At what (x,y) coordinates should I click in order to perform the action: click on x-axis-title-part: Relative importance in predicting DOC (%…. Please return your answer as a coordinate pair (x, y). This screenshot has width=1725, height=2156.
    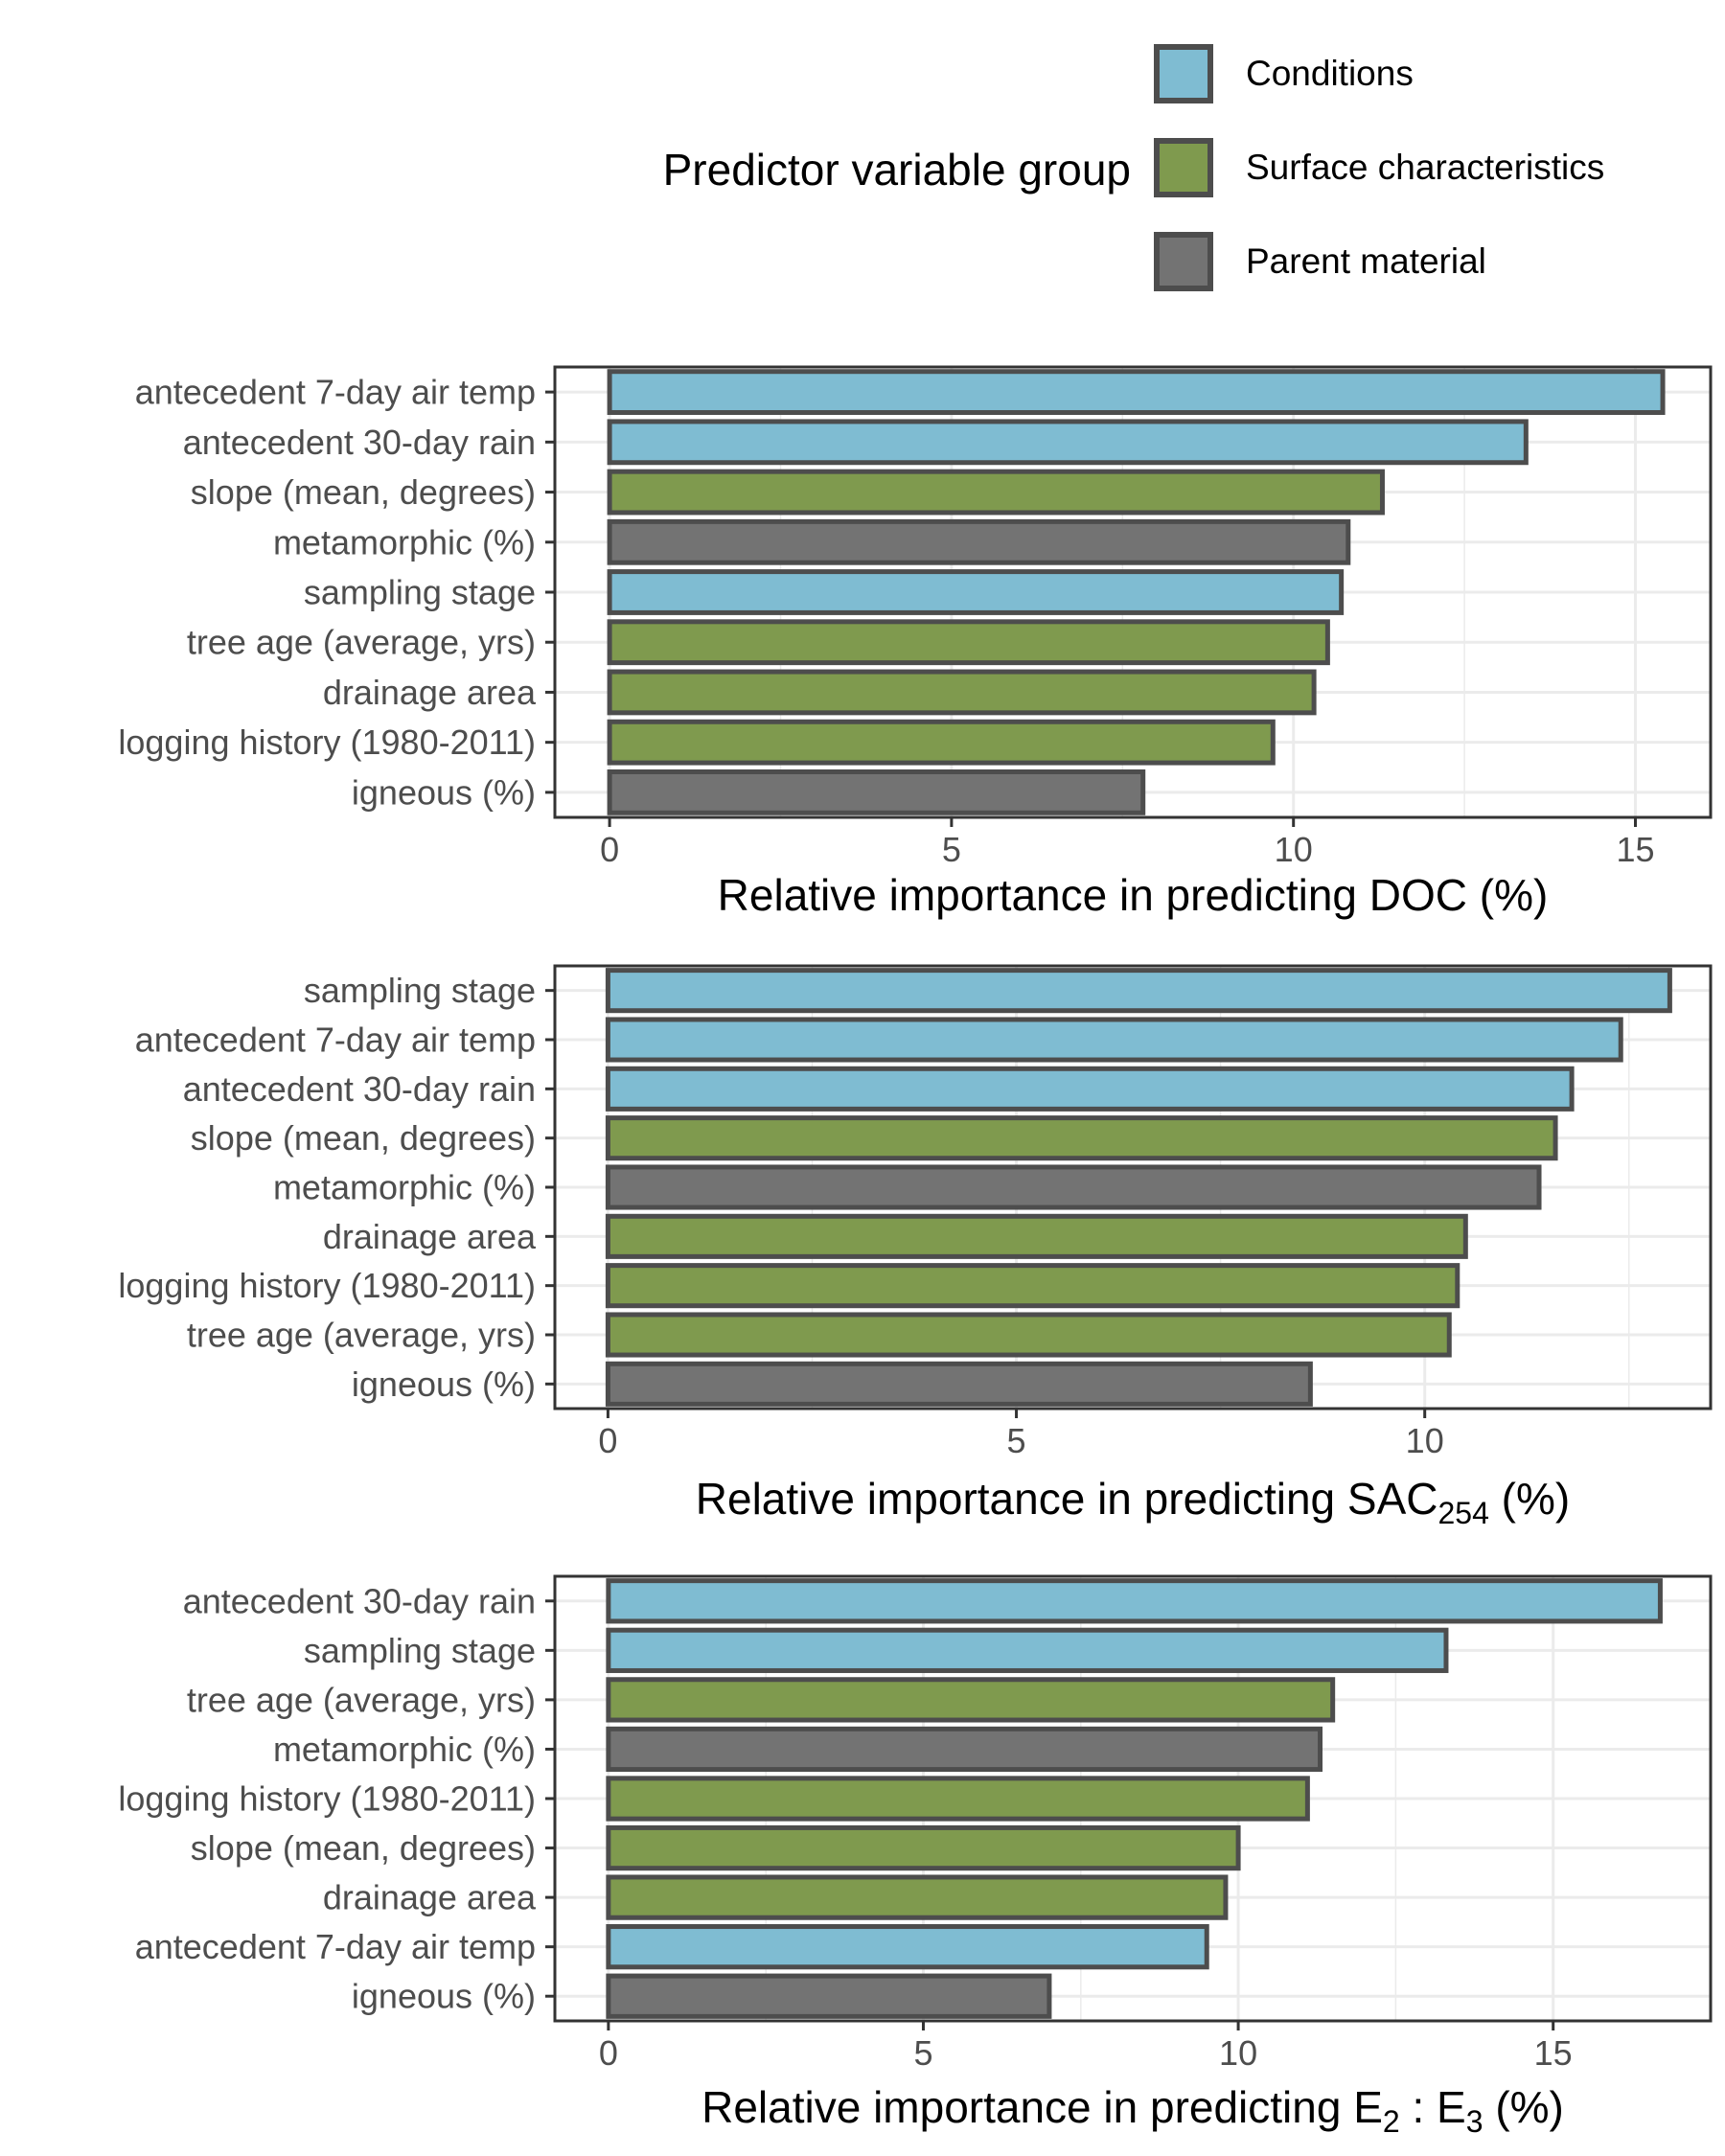
    Looking at the image, I should click on (1133, 895).